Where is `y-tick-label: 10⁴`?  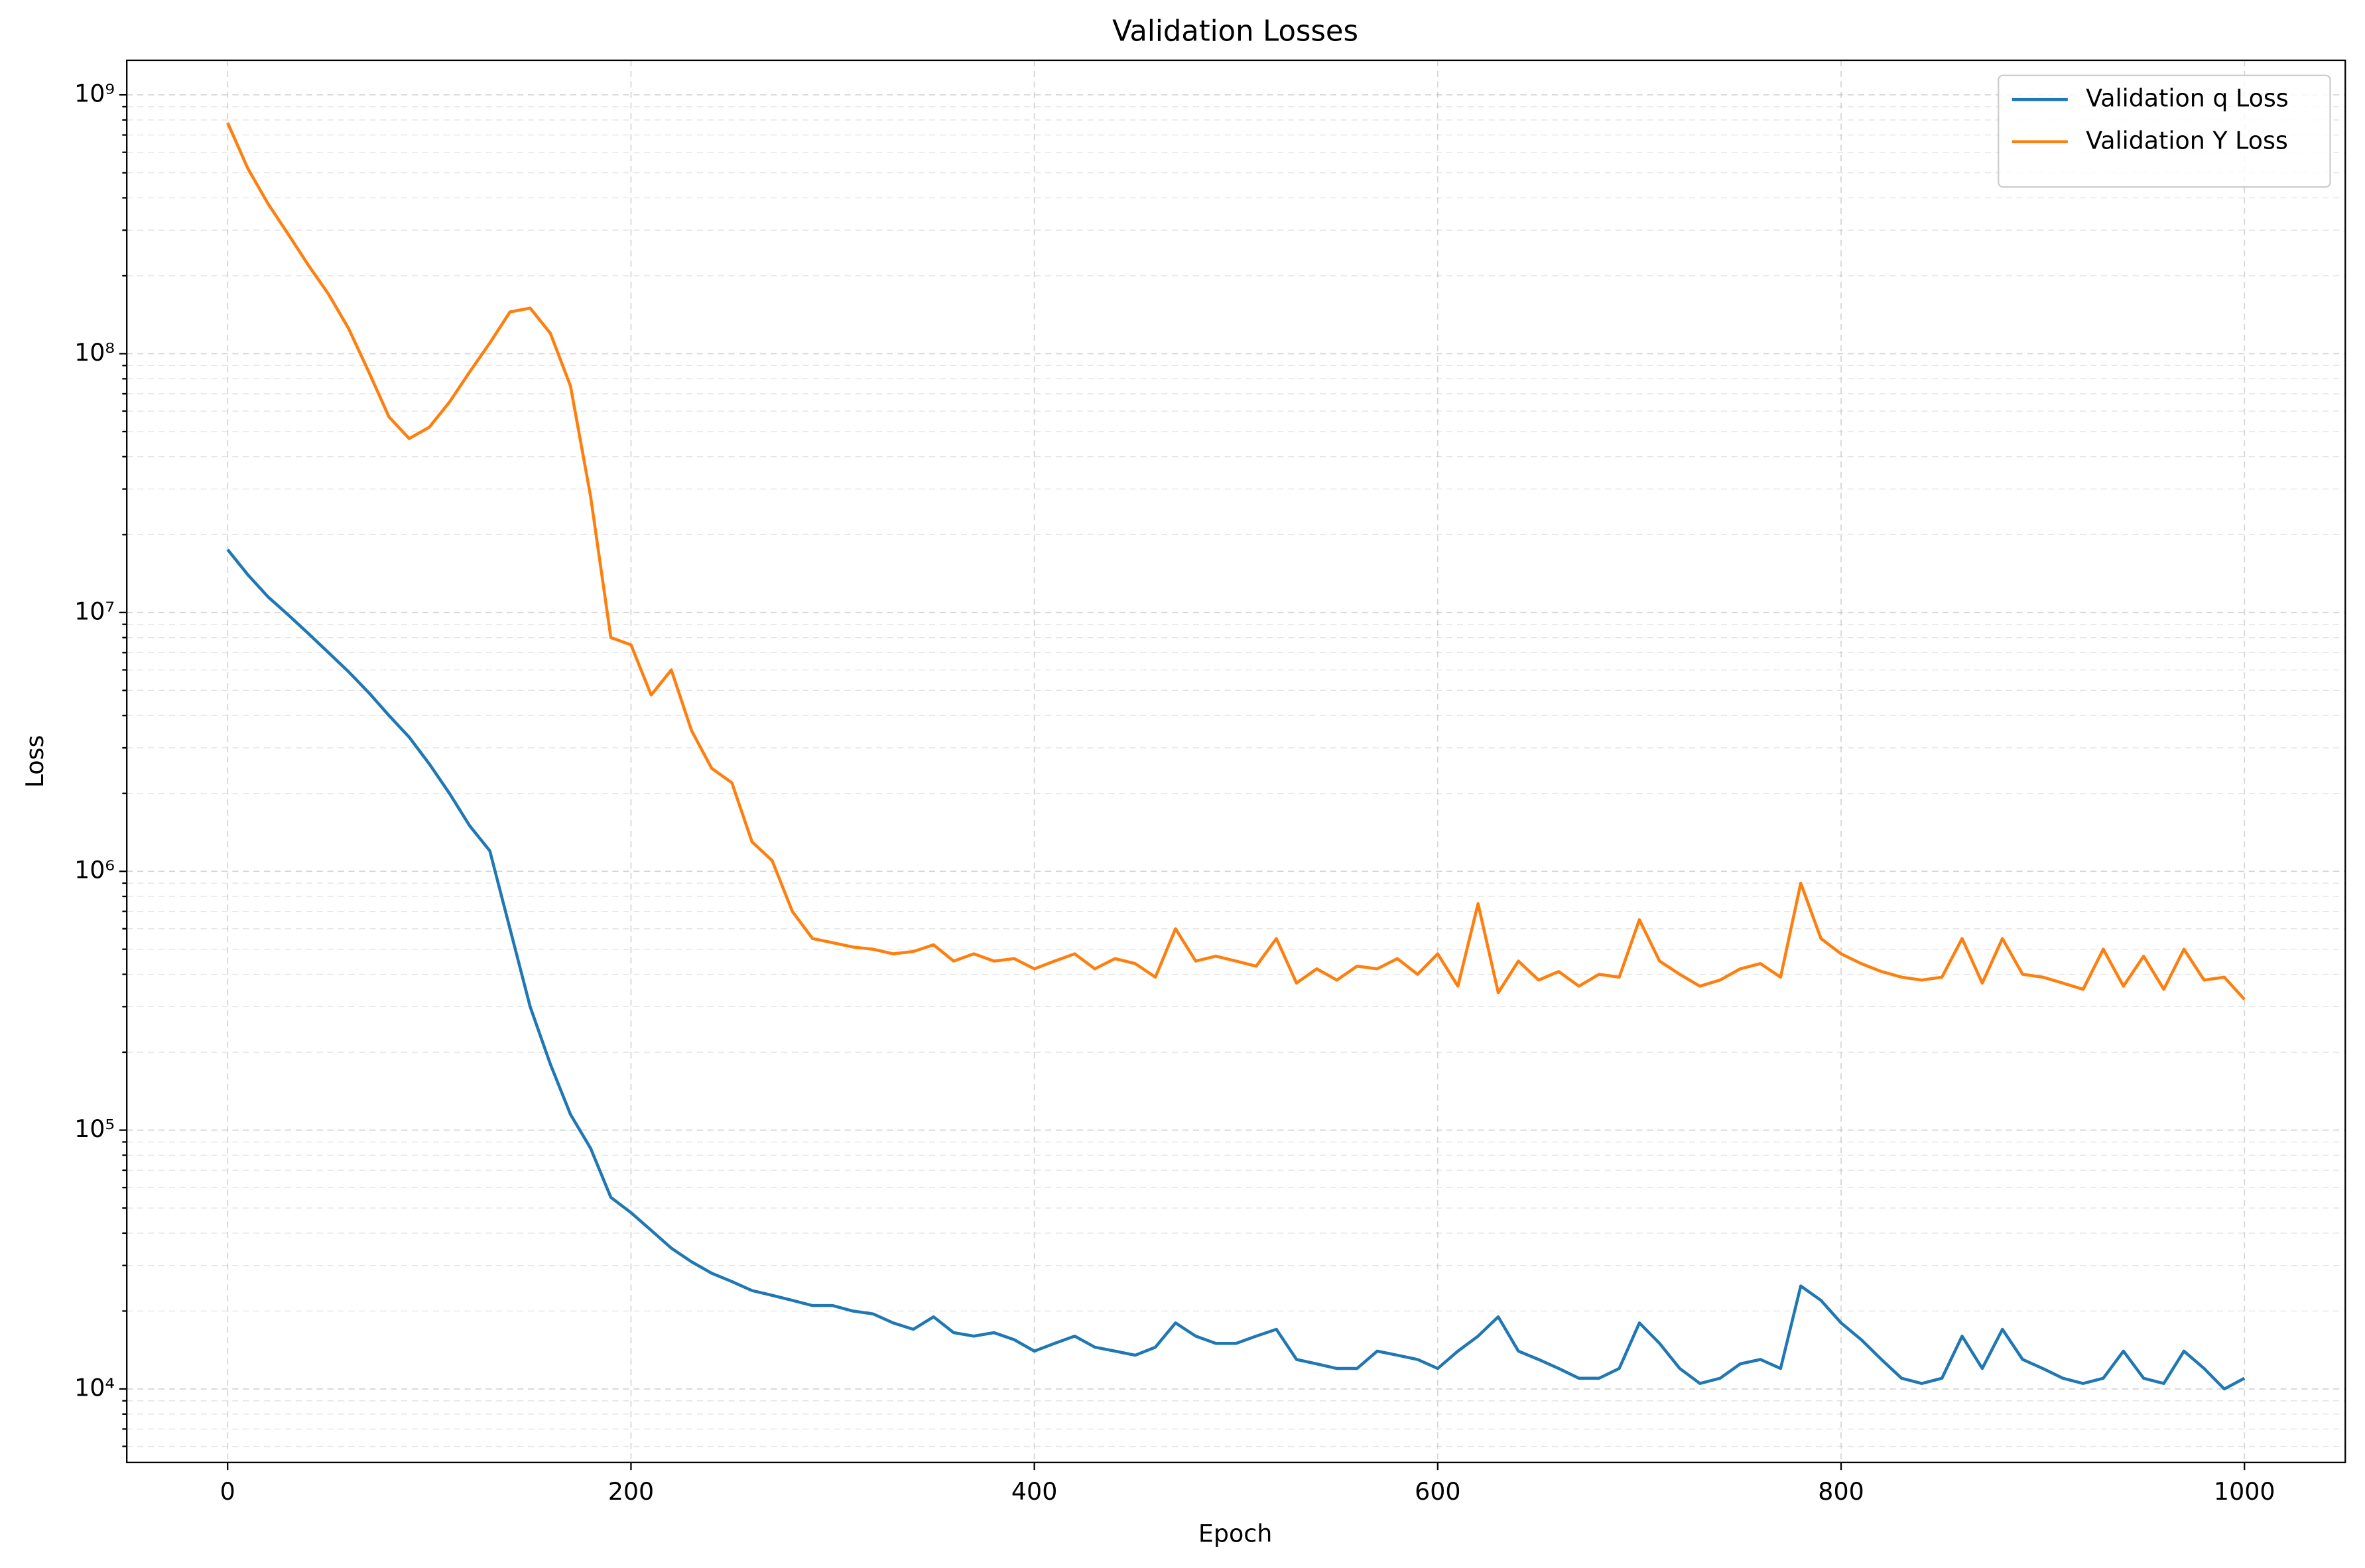
y-tick-label: 10⁴ is located at coordinates (95, 1387).